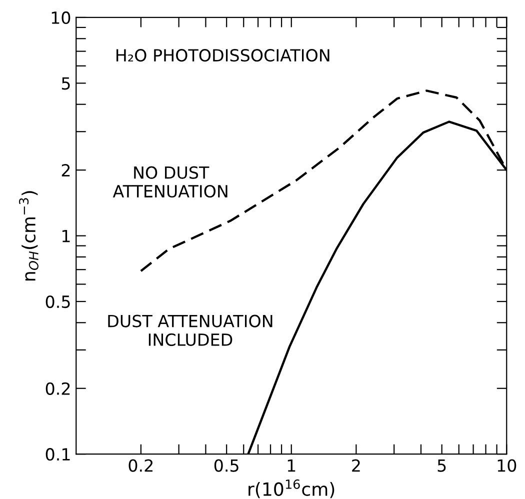 Image resolution: width=525 pixels, height=499 pixels. Describe the element at coordinates (58, 454) in the screenshot. I see `y-tick-label: 0.1` at that location.